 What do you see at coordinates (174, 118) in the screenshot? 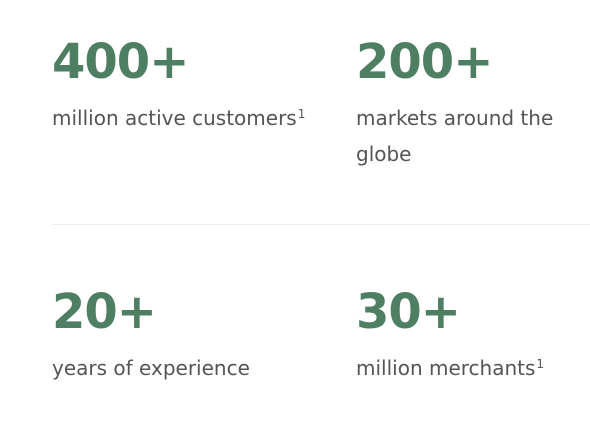
I see `stat-label: million active customers` at bounding box center [174, 118].